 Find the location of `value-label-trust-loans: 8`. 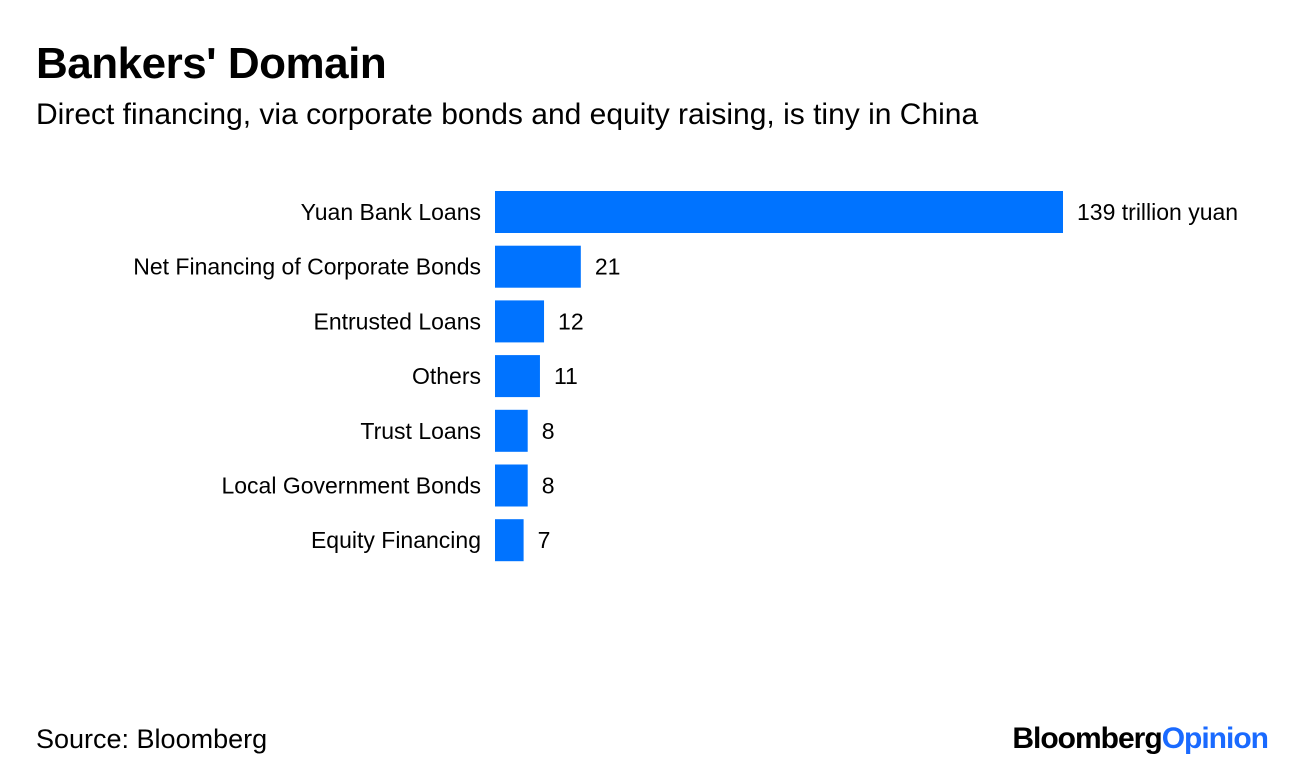

value-label-trust-loans: 8 is located at coordinates (548, 431).